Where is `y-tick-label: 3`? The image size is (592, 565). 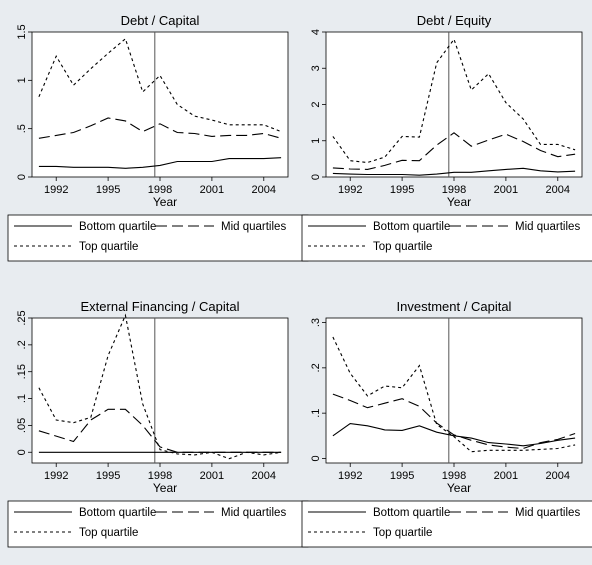
y-tick-label: 3 is located at coordinates (316, 68).